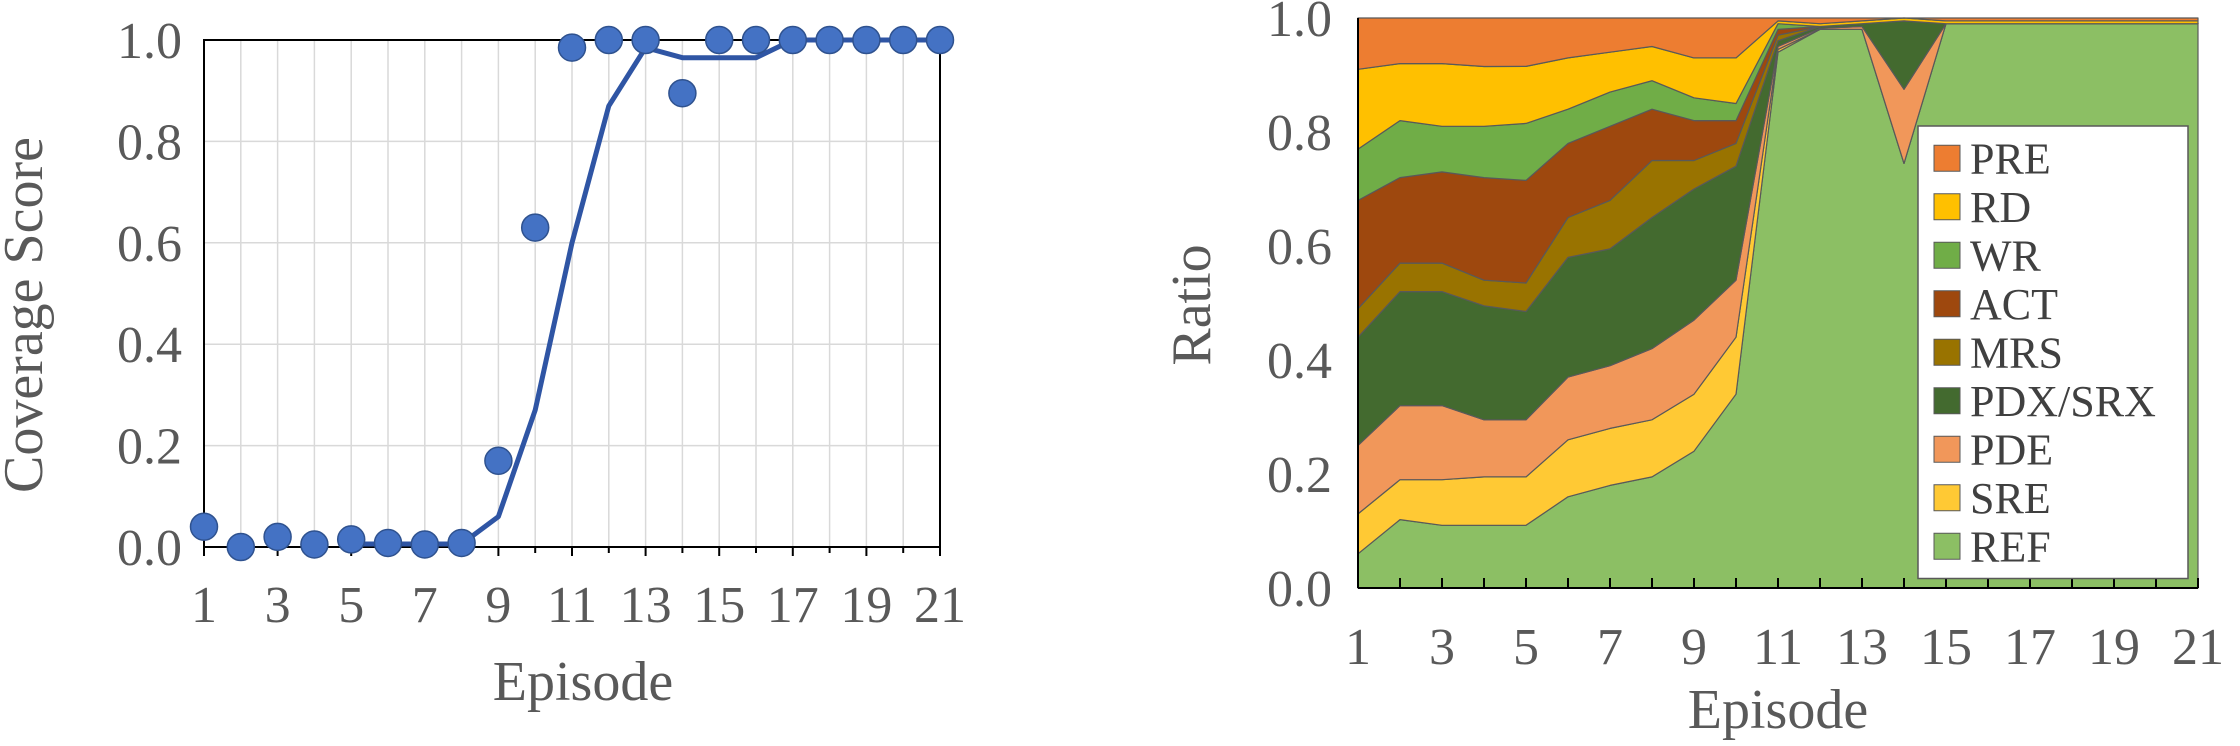  What do you see at coordinates (2030, 647) in the screenshot?
I see `right-x-tick-label: 17` at bounding box center [2030, 647].